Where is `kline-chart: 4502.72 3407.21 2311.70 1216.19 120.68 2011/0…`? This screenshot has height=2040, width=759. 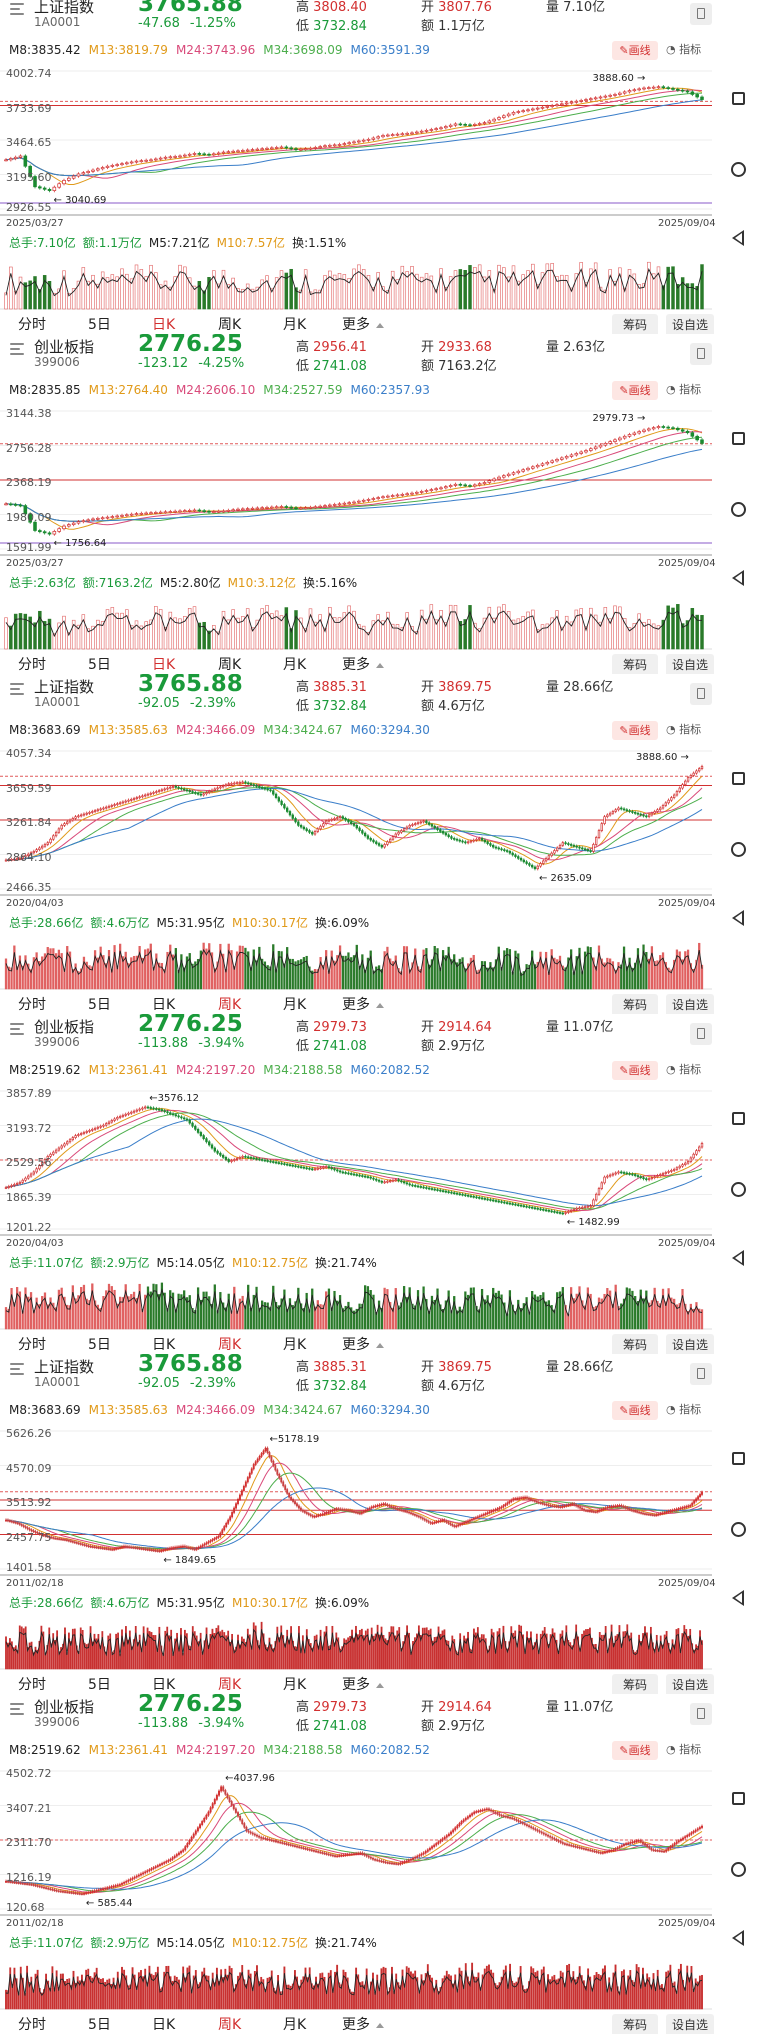
kline-chart: 4502.72 3407.21 2311.70 1216.19 120.68 2011/0… is located at coordinates (359, 1897).